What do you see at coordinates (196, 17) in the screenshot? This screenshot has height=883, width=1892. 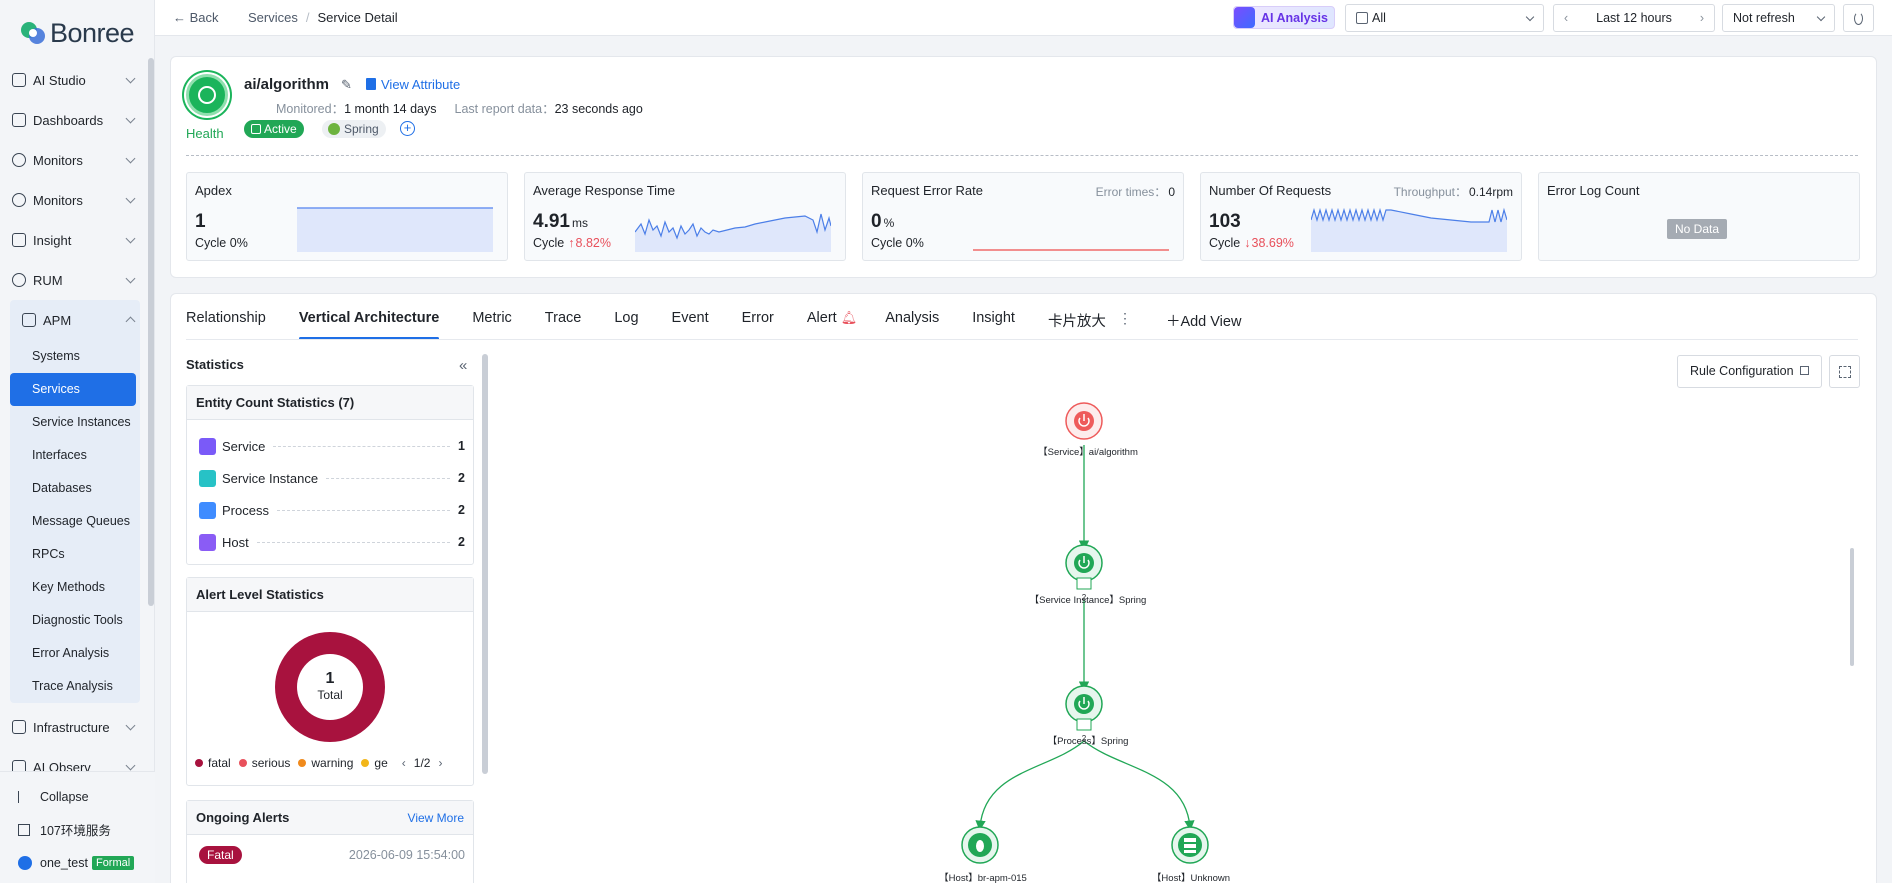 I see `back-button: ← Back` at bounding box center [196, 17].